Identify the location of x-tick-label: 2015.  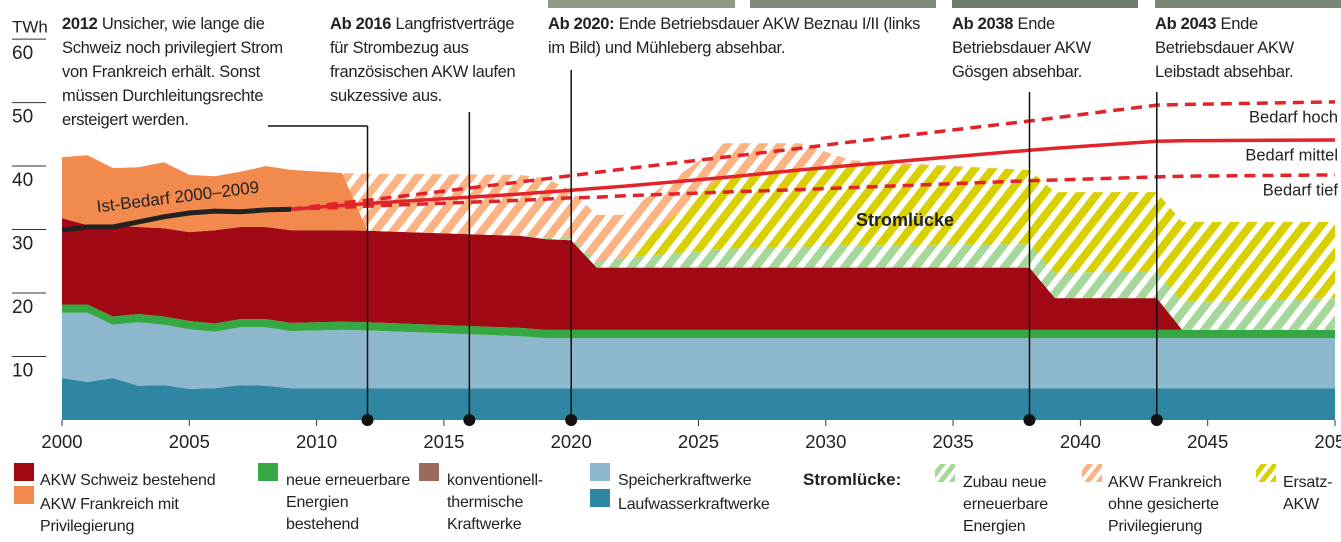
(443, 441).